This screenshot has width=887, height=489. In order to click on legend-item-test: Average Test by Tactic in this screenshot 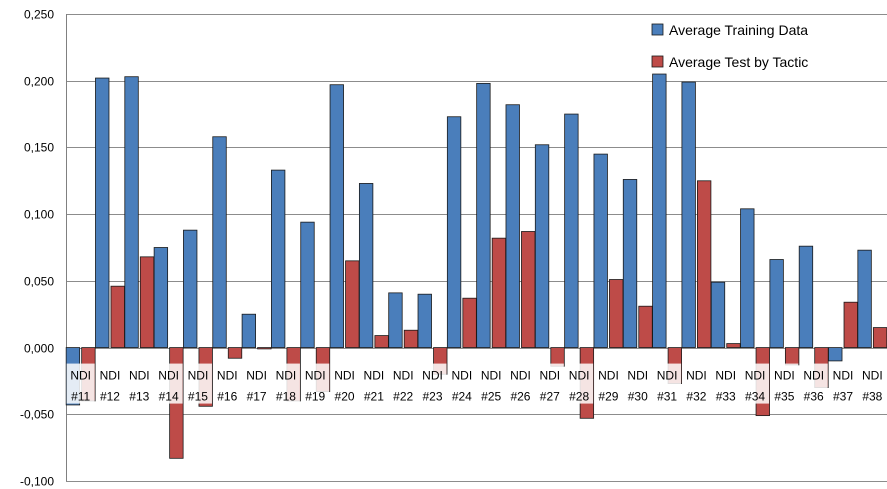, I will do `click(729, 62)`.